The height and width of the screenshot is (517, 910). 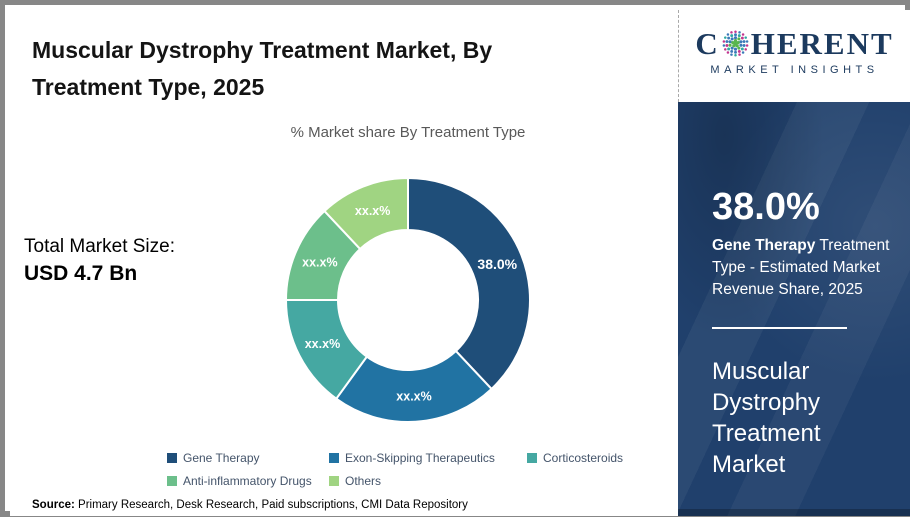 What do you see at coordinates (53, 505) in the screenshot?
I see `source-label: Source:` at bounding box center [53, 505].